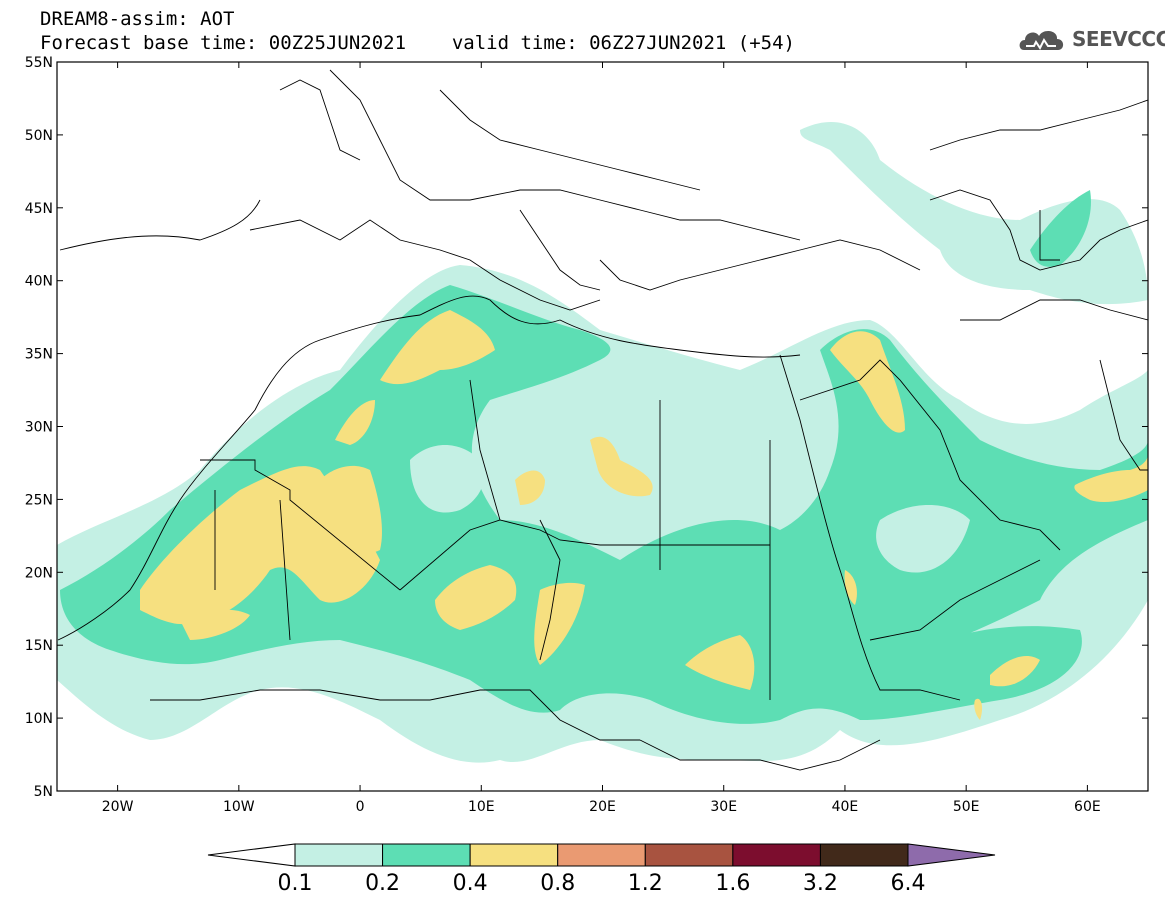 This screenshot has height=905, width=1165. Describe the element at coordinates (966, 807) in the screenshot. I see `lon-tick-label: 50E` at that location.